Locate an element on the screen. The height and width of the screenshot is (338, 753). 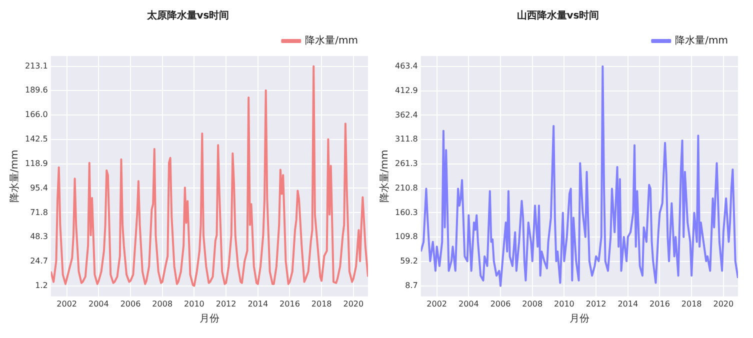
y-tick-label: 118.9 is located at coordinates (36, 163).